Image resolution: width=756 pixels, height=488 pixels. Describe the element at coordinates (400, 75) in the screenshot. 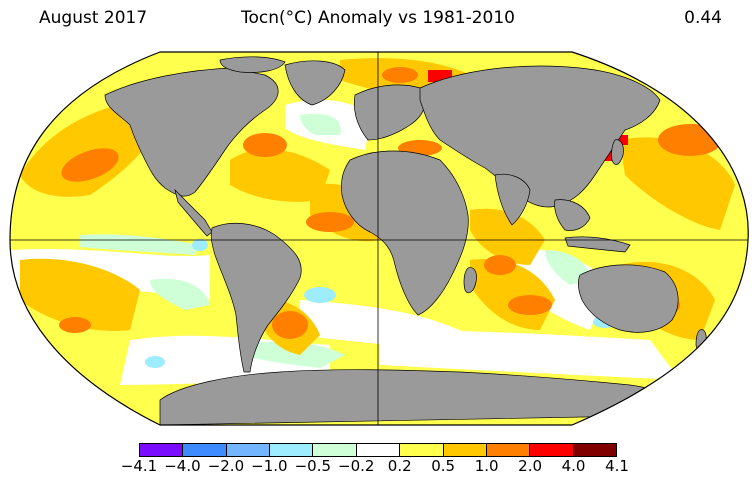

I see `anomaly-region-orange-arctic` at that location.